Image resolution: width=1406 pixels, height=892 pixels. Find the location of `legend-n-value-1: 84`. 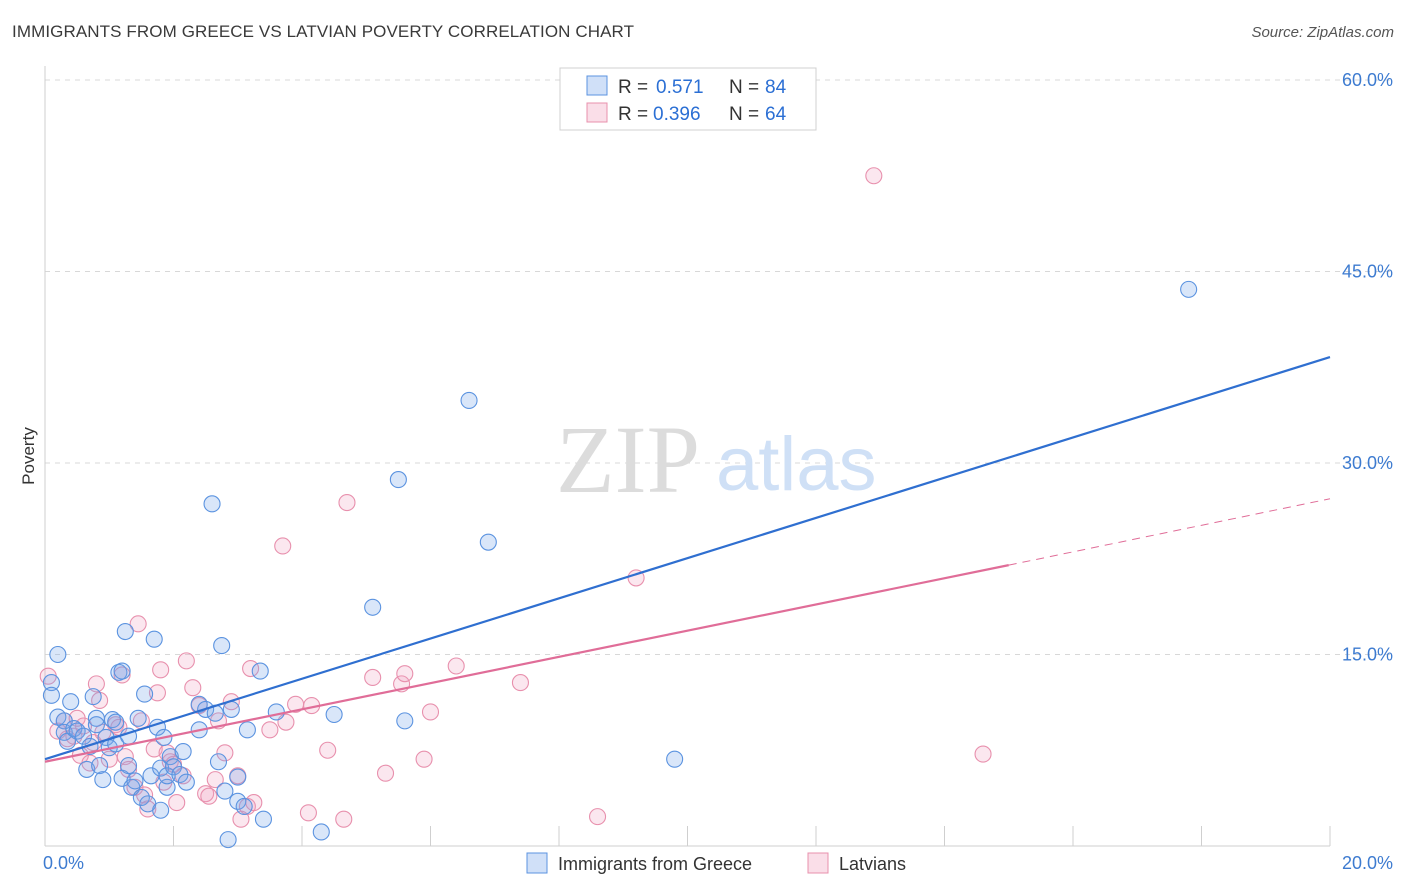

legend-n-value-1: 84 is located at coordinates (776, 87).